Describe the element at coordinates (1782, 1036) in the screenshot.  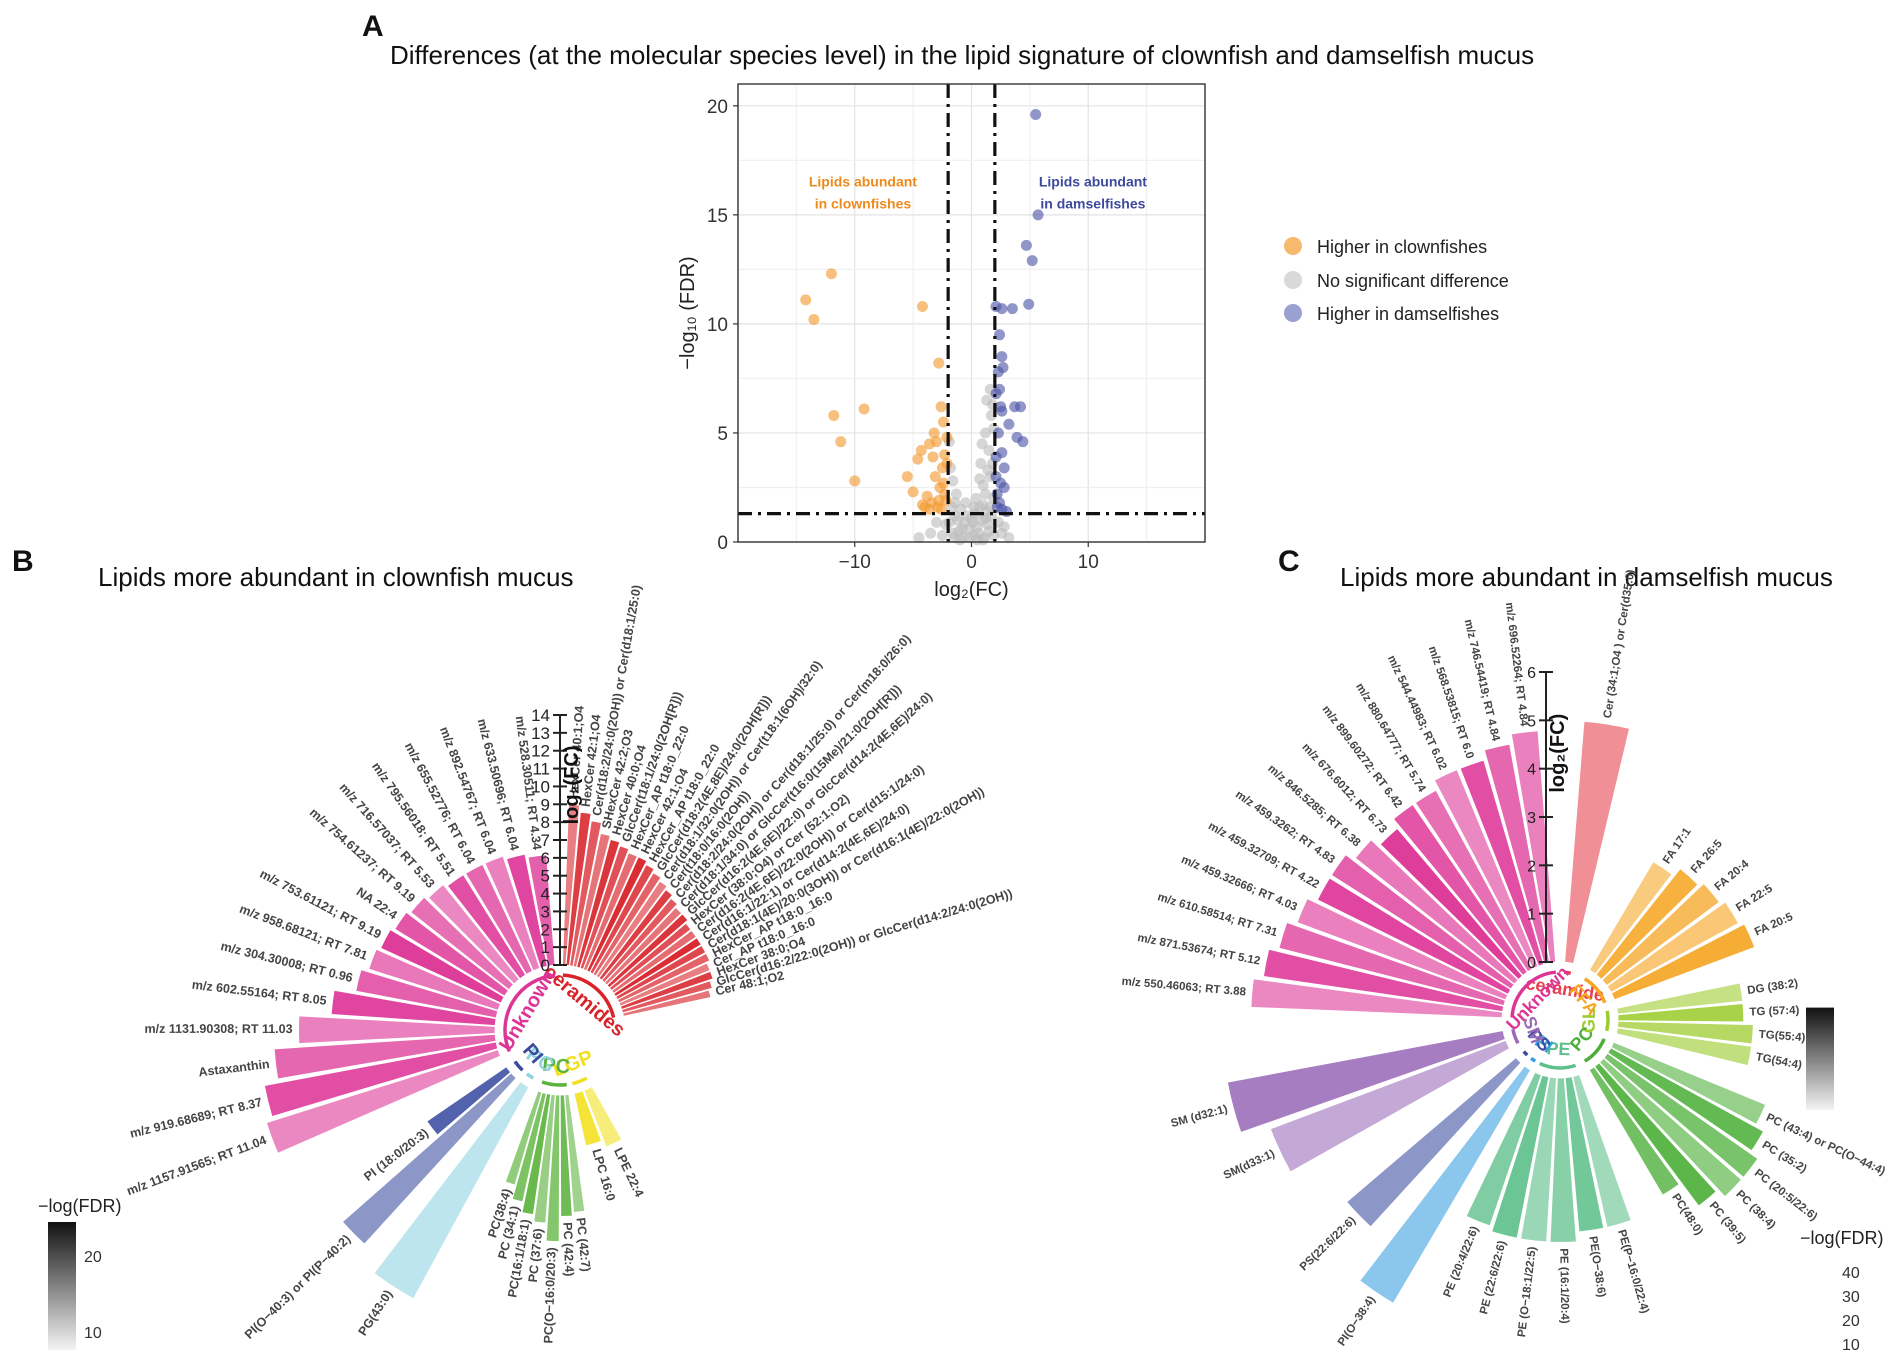
I see `bar-label: TG(55:4)` at that location.